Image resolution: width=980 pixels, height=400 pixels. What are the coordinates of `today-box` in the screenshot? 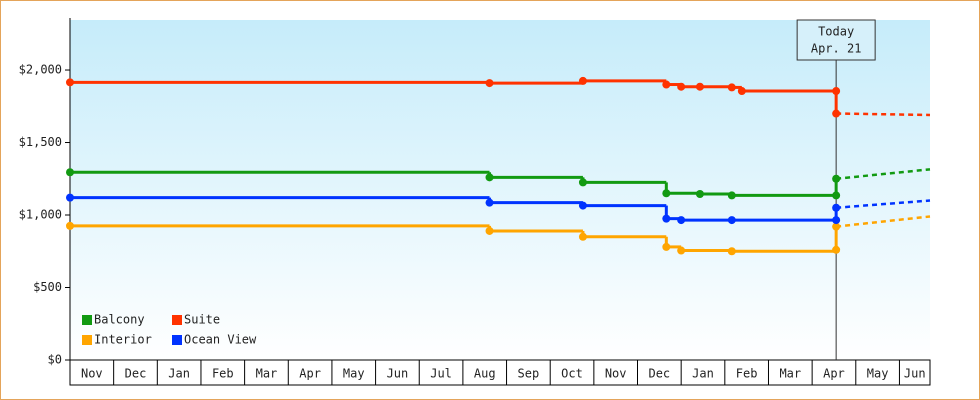 It's located at (836, 40).